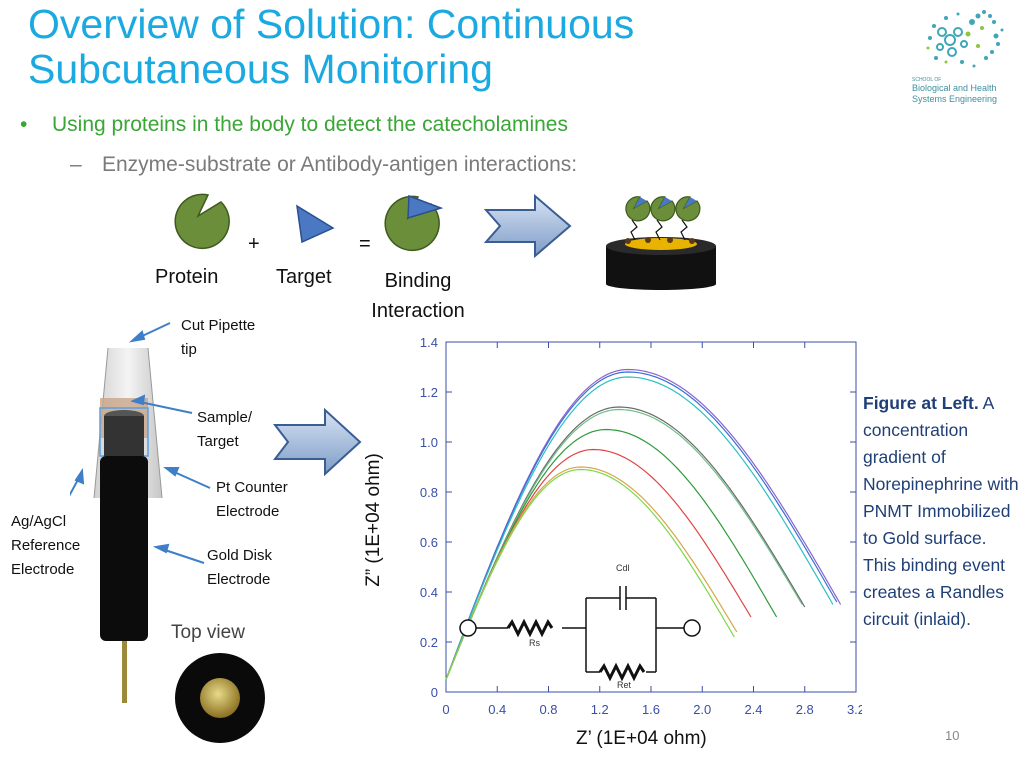  I want to click on x-tick-label: 0, so click(445, 709).